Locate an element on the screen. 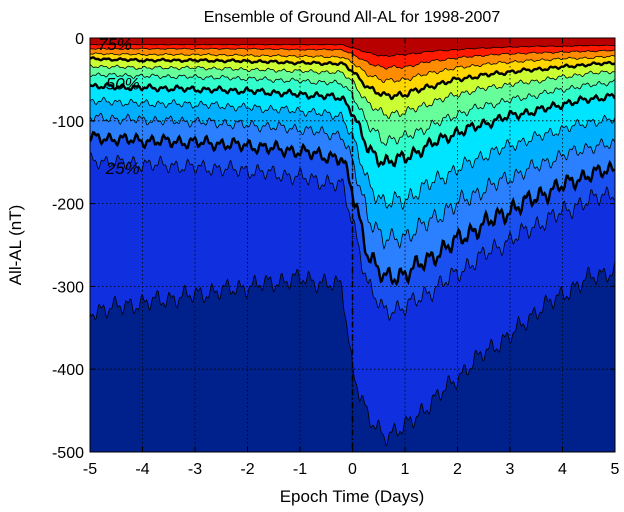 This screenshot has height=512, width=624. x-tick-label: 4 is located at coordinates (562, 469).